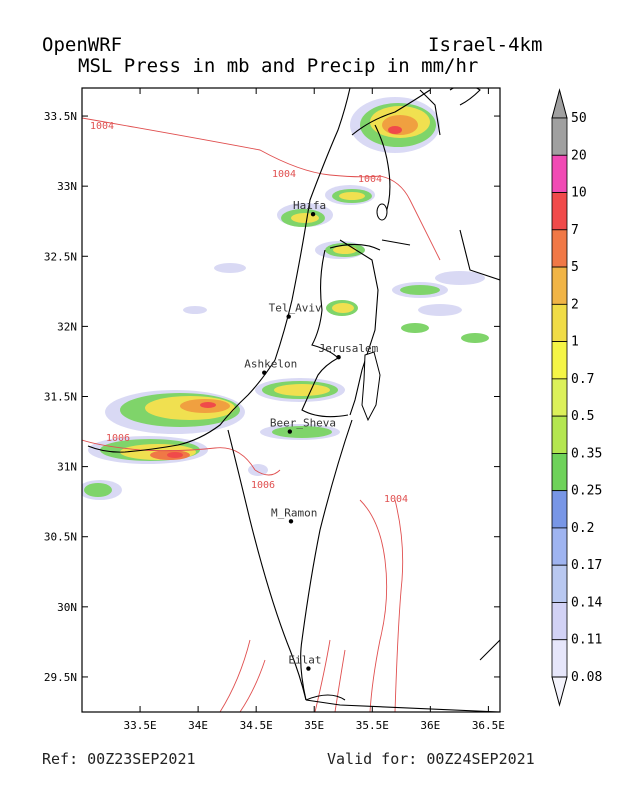 This screenshot has width=618, height=800. I want to click on lon-tick-label: 34.5E, so click(256, 724).